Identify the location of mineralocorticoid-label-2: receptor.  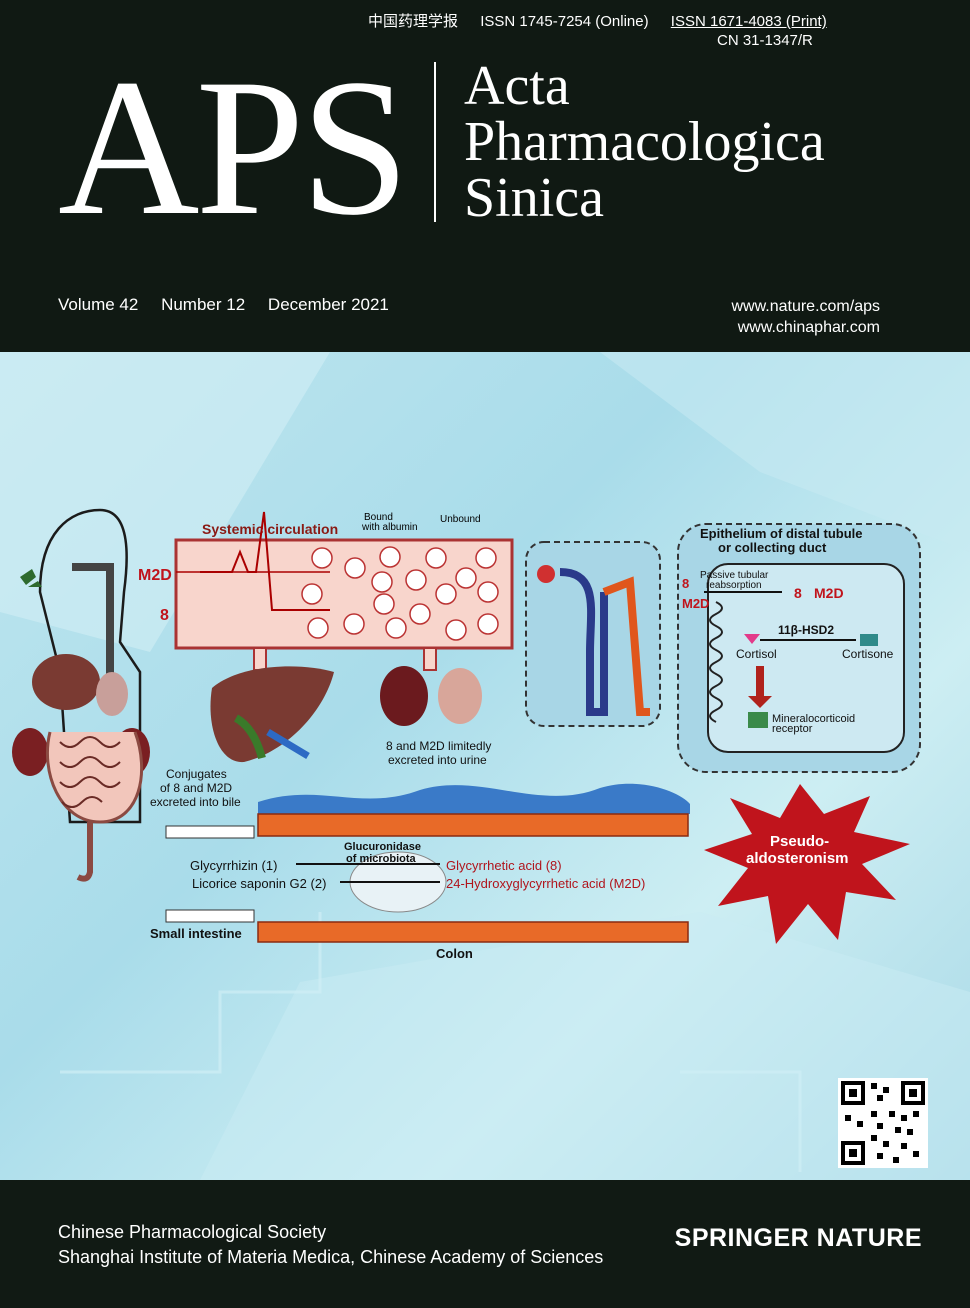
(792, 729).